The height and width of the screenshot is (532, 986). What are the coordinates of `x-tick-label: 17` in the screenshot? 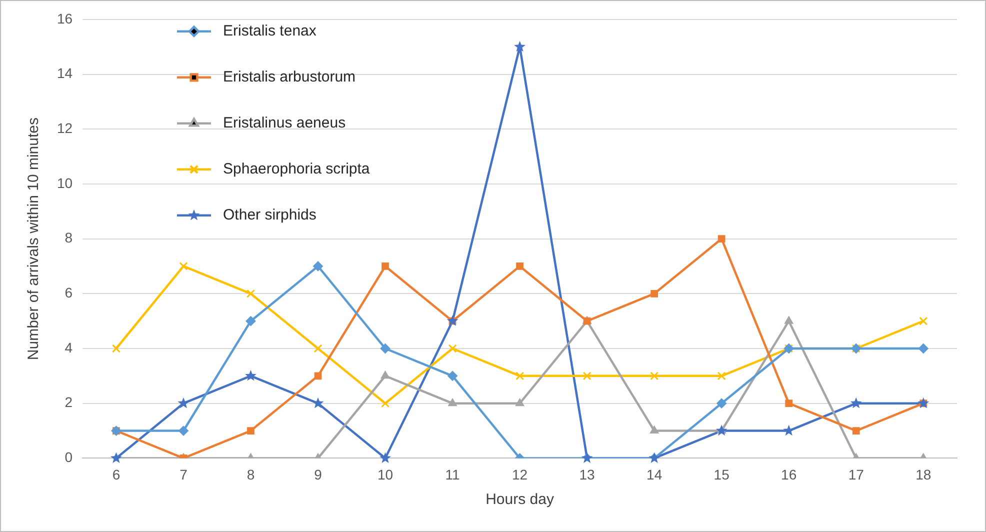 It's located at (856, 474).